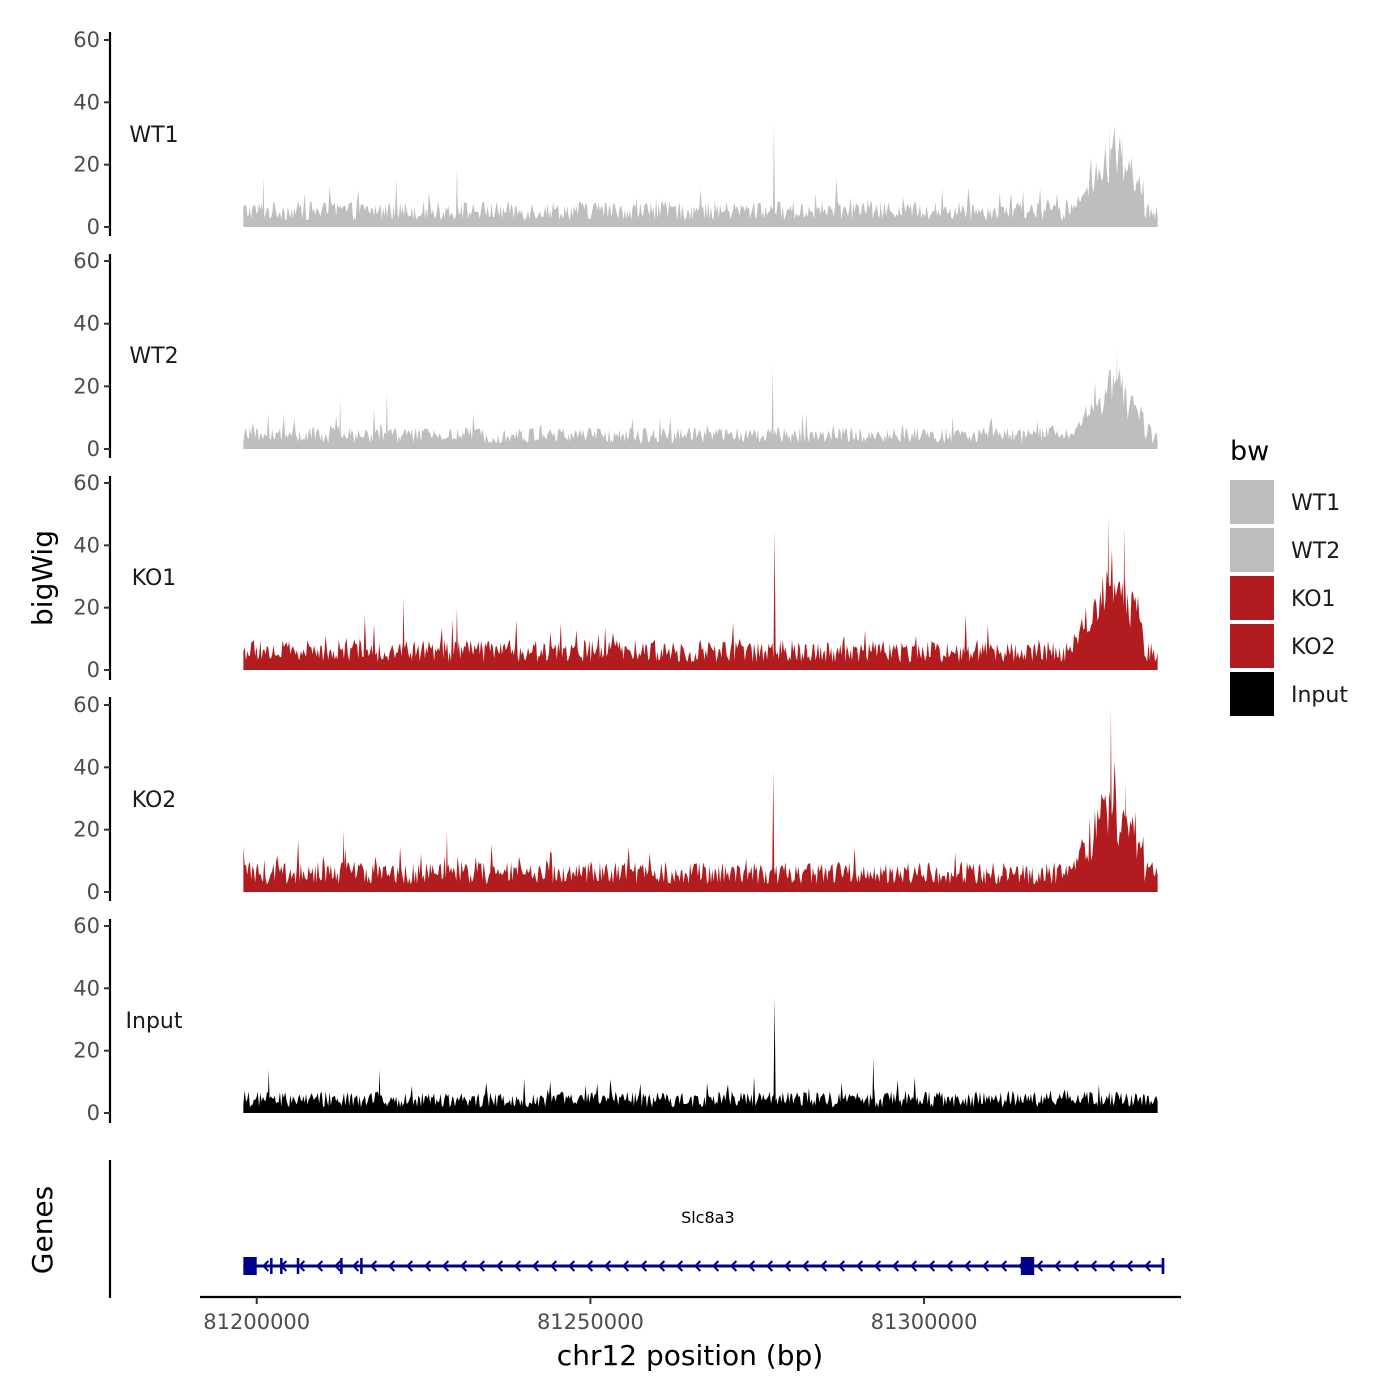 The height and width of the screenshot is (1400, 1400). What do you see at coordinates (153, 135) in the screenshot?
I see `track-label: WT1` at bounding box center [153, 135].